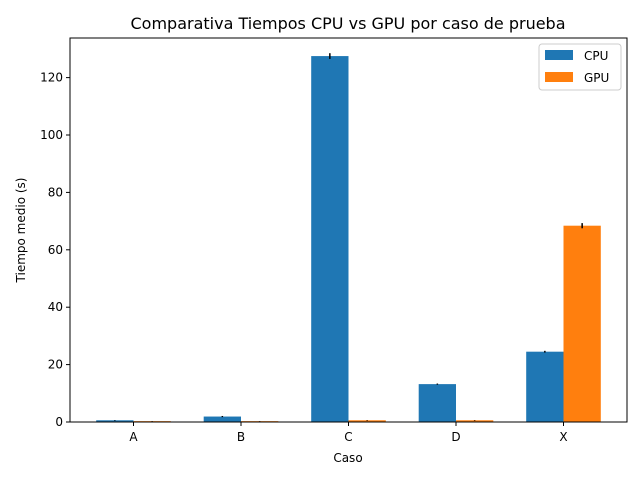 This screenshot has height=484, width=640. Describe the element at coordinates (559, 55) in the screenshot. I see `legend-swatch-cpu` at that location.